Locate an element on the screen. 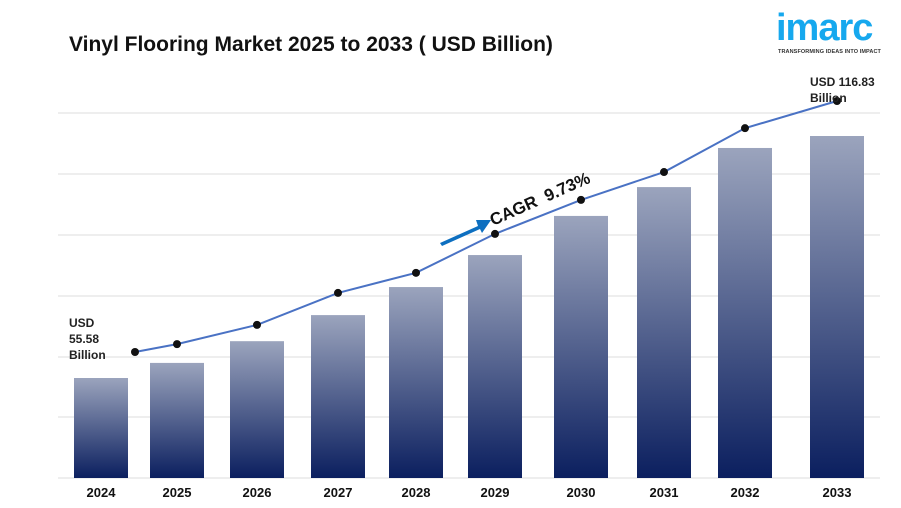  bar-2029 is located at coordinates (495, 366).